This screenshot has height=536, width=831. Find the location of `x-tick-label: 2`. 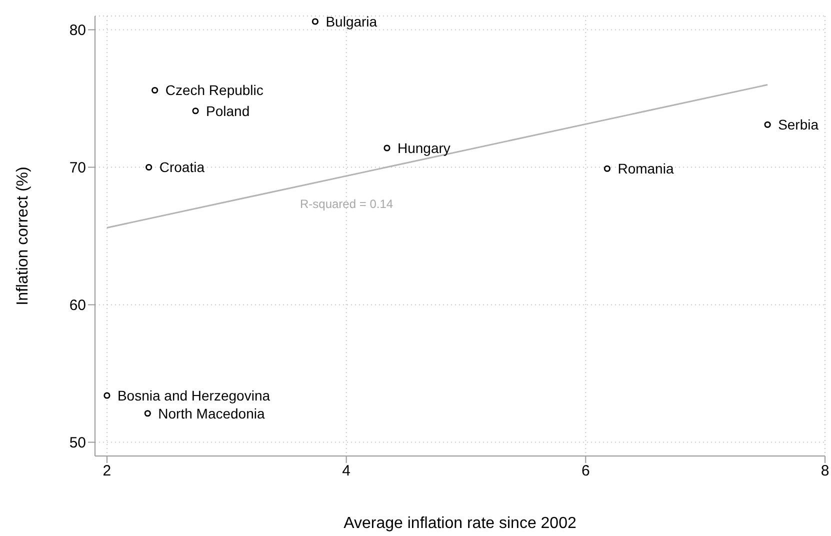

x-tick-label: 2 is located at coordinates (107, 471).